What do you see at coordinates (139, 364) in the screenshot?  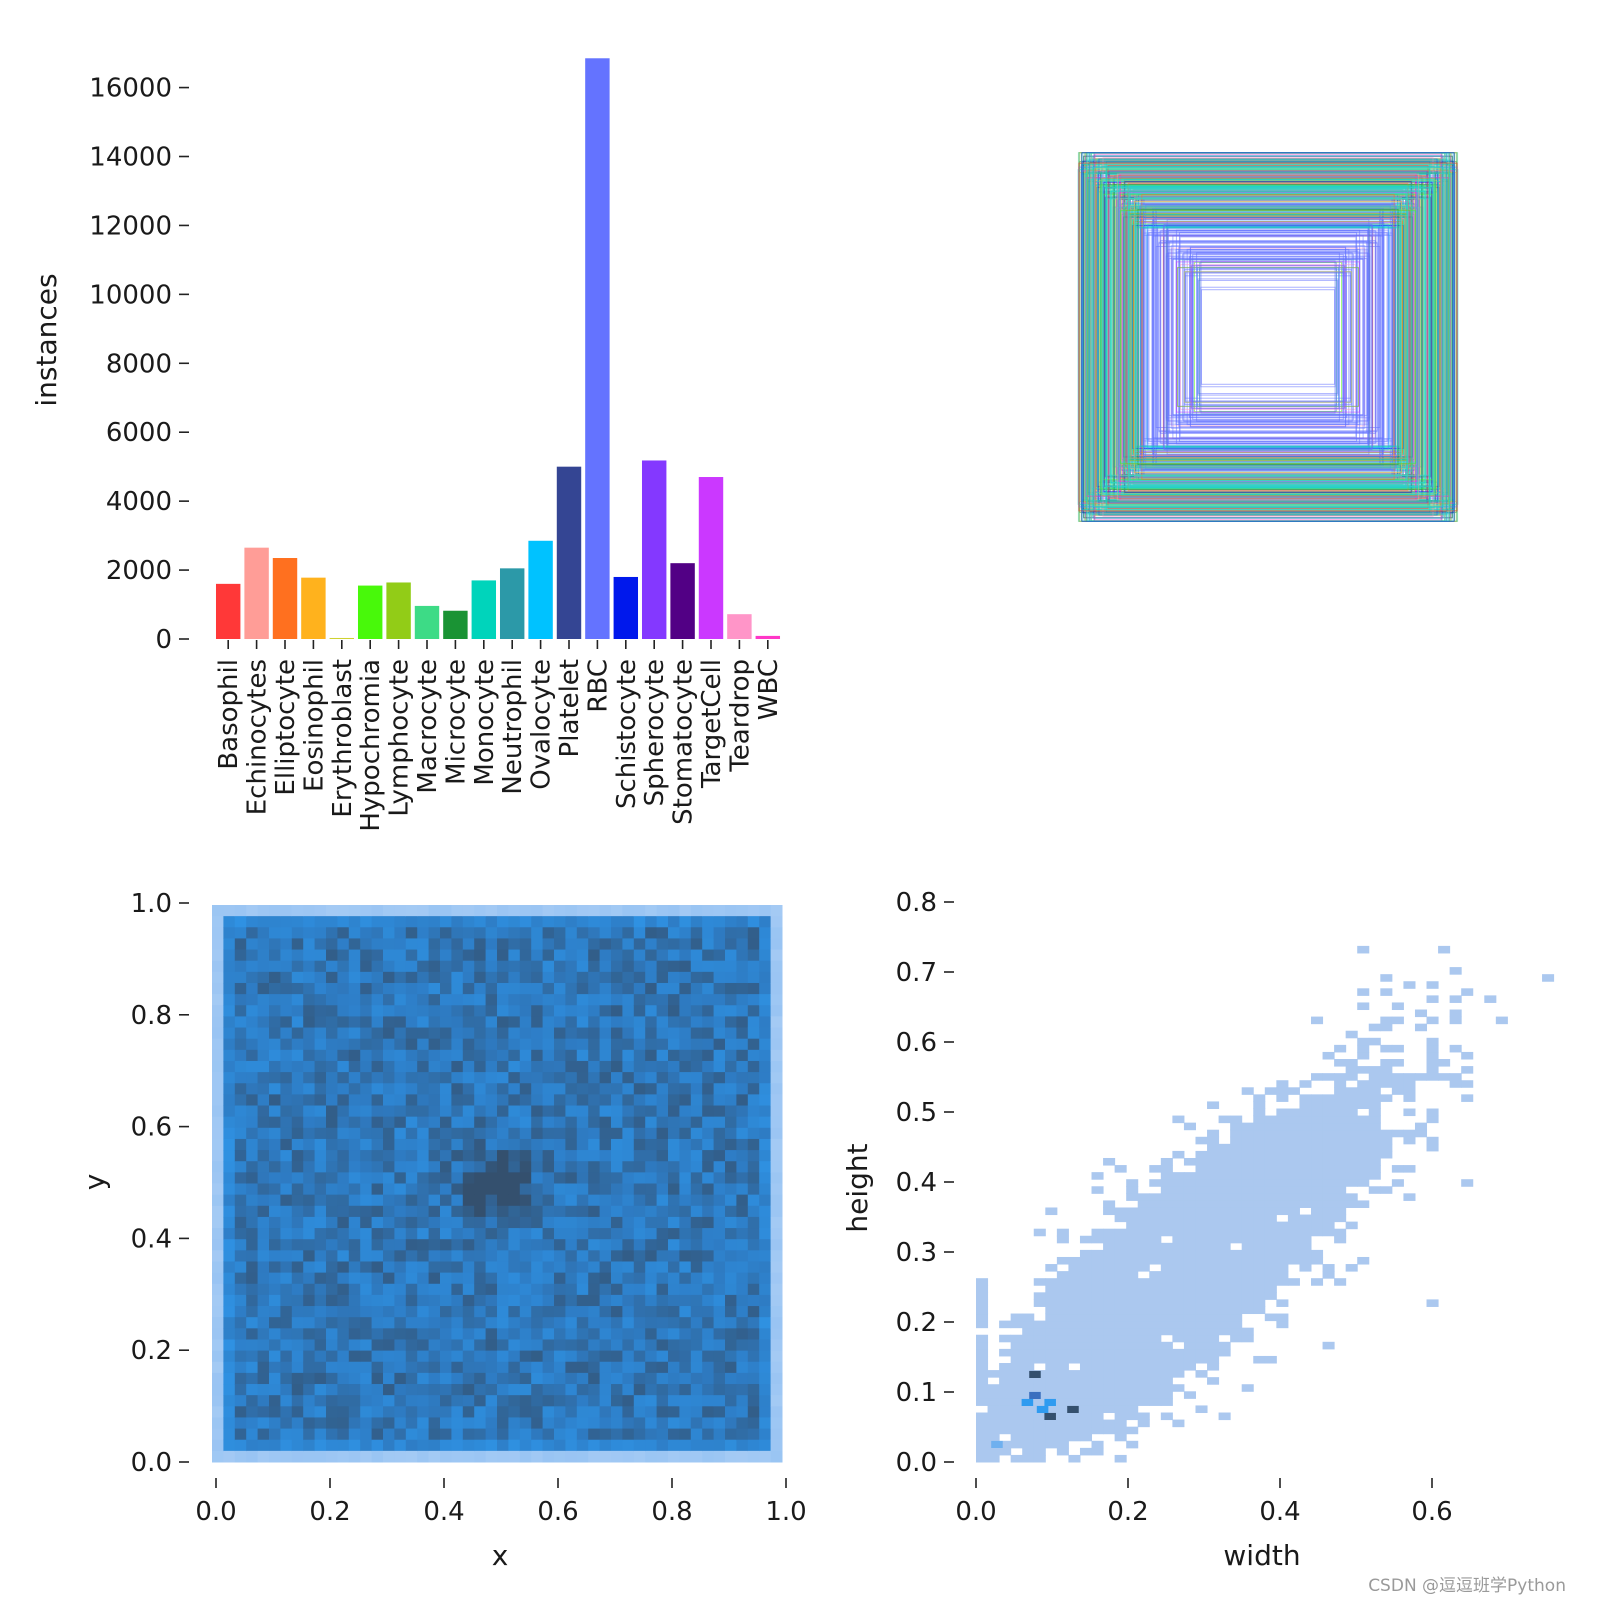 I see `y-tick-label: 8000` at bounding box center [139, 364].